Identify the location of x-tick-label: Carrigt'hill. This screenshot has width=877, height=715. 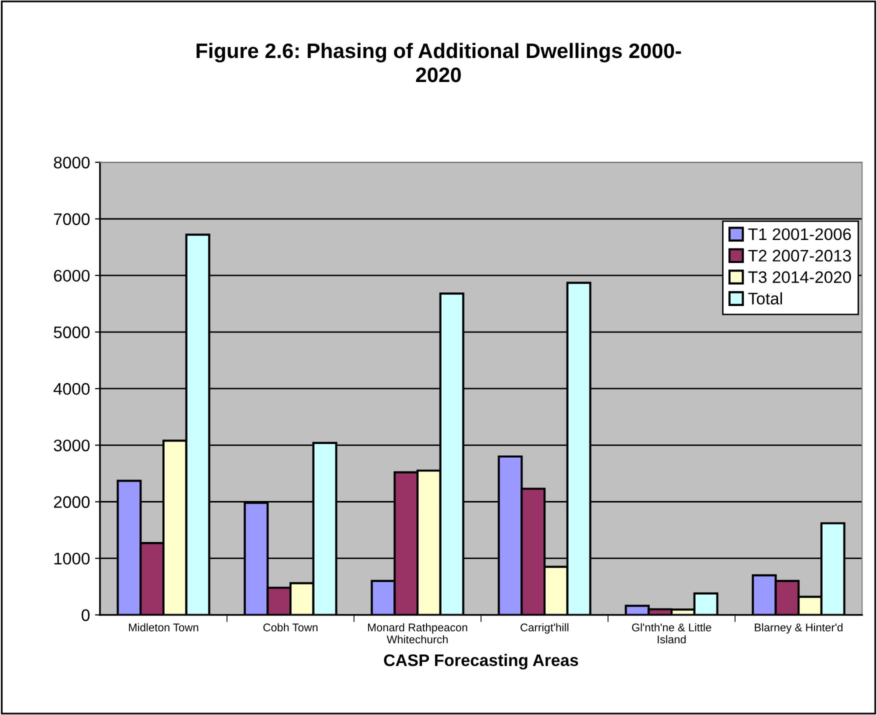
(544, 628).